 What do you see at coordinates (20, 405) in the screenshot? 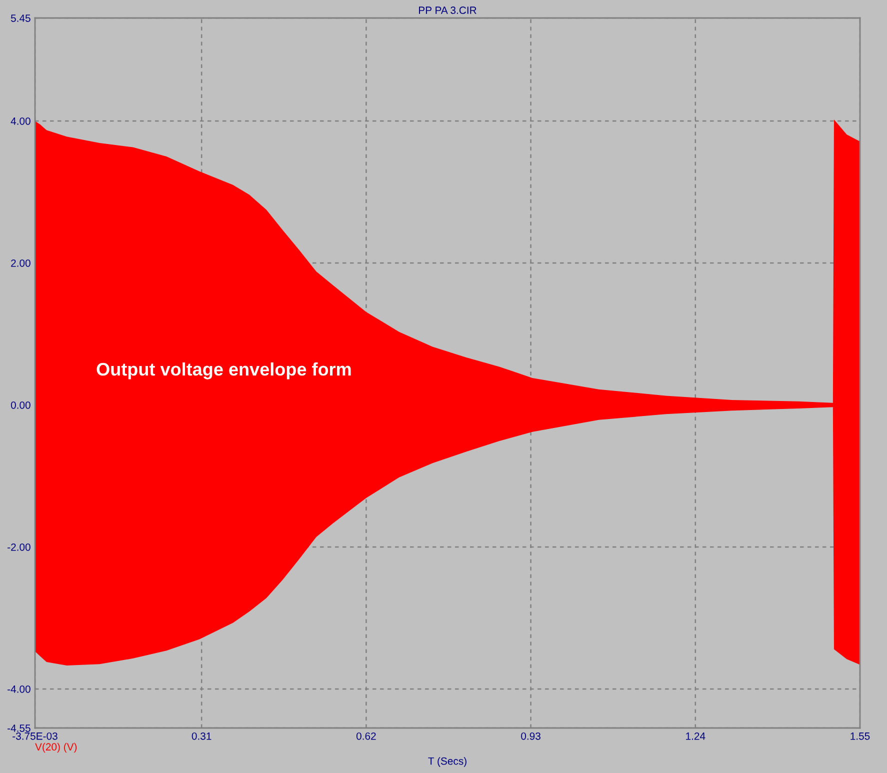
I see `y-tick-label: 0.00` at bounding box center [20, 405].